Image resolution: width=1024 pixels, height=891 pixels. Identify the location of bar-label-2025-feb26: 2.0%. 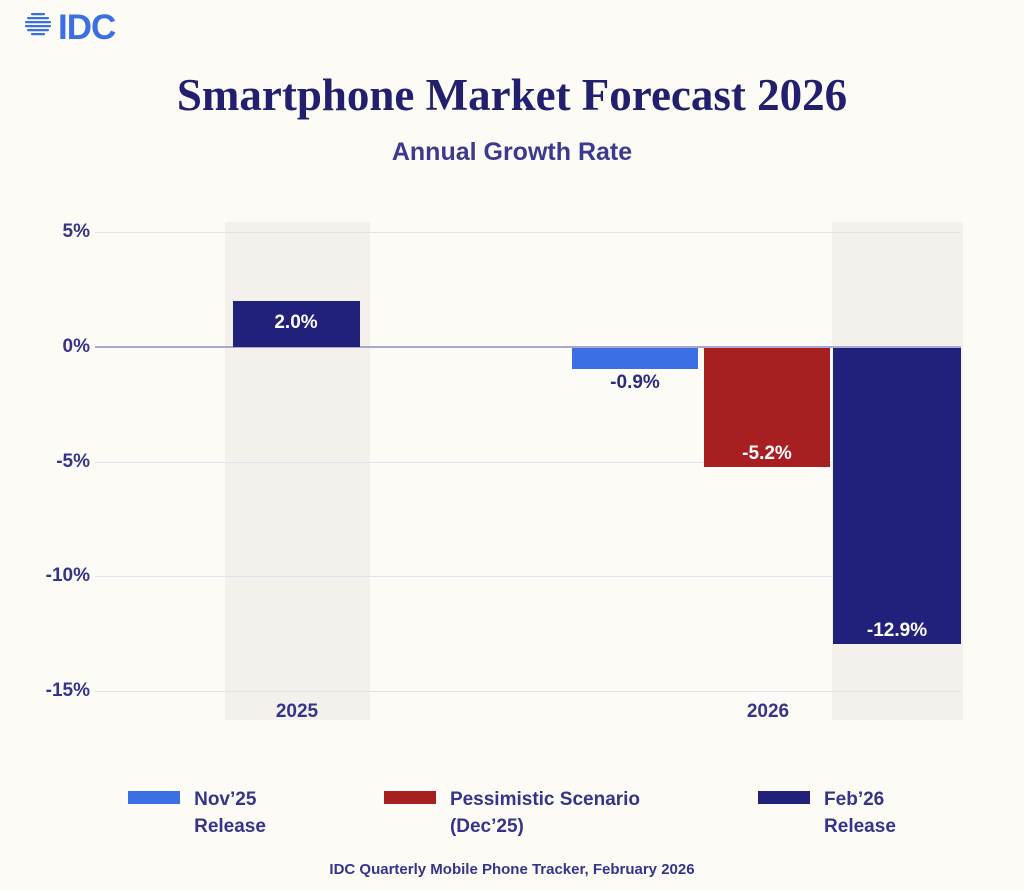
(296, 322).